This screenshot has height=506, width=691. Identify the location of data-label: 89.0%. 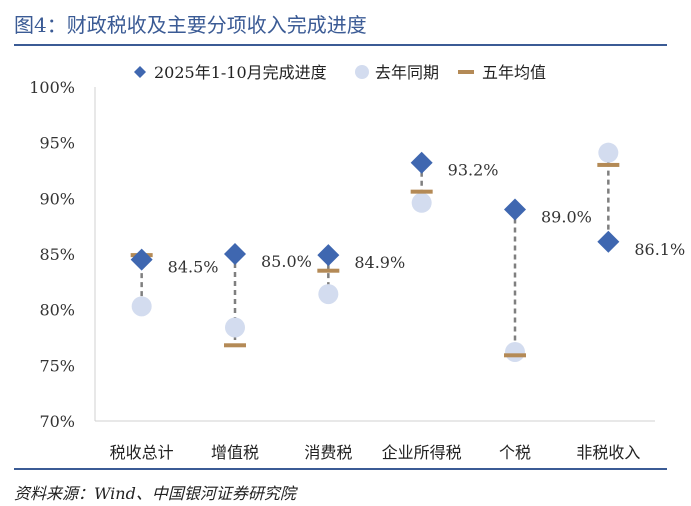
(566, 216).